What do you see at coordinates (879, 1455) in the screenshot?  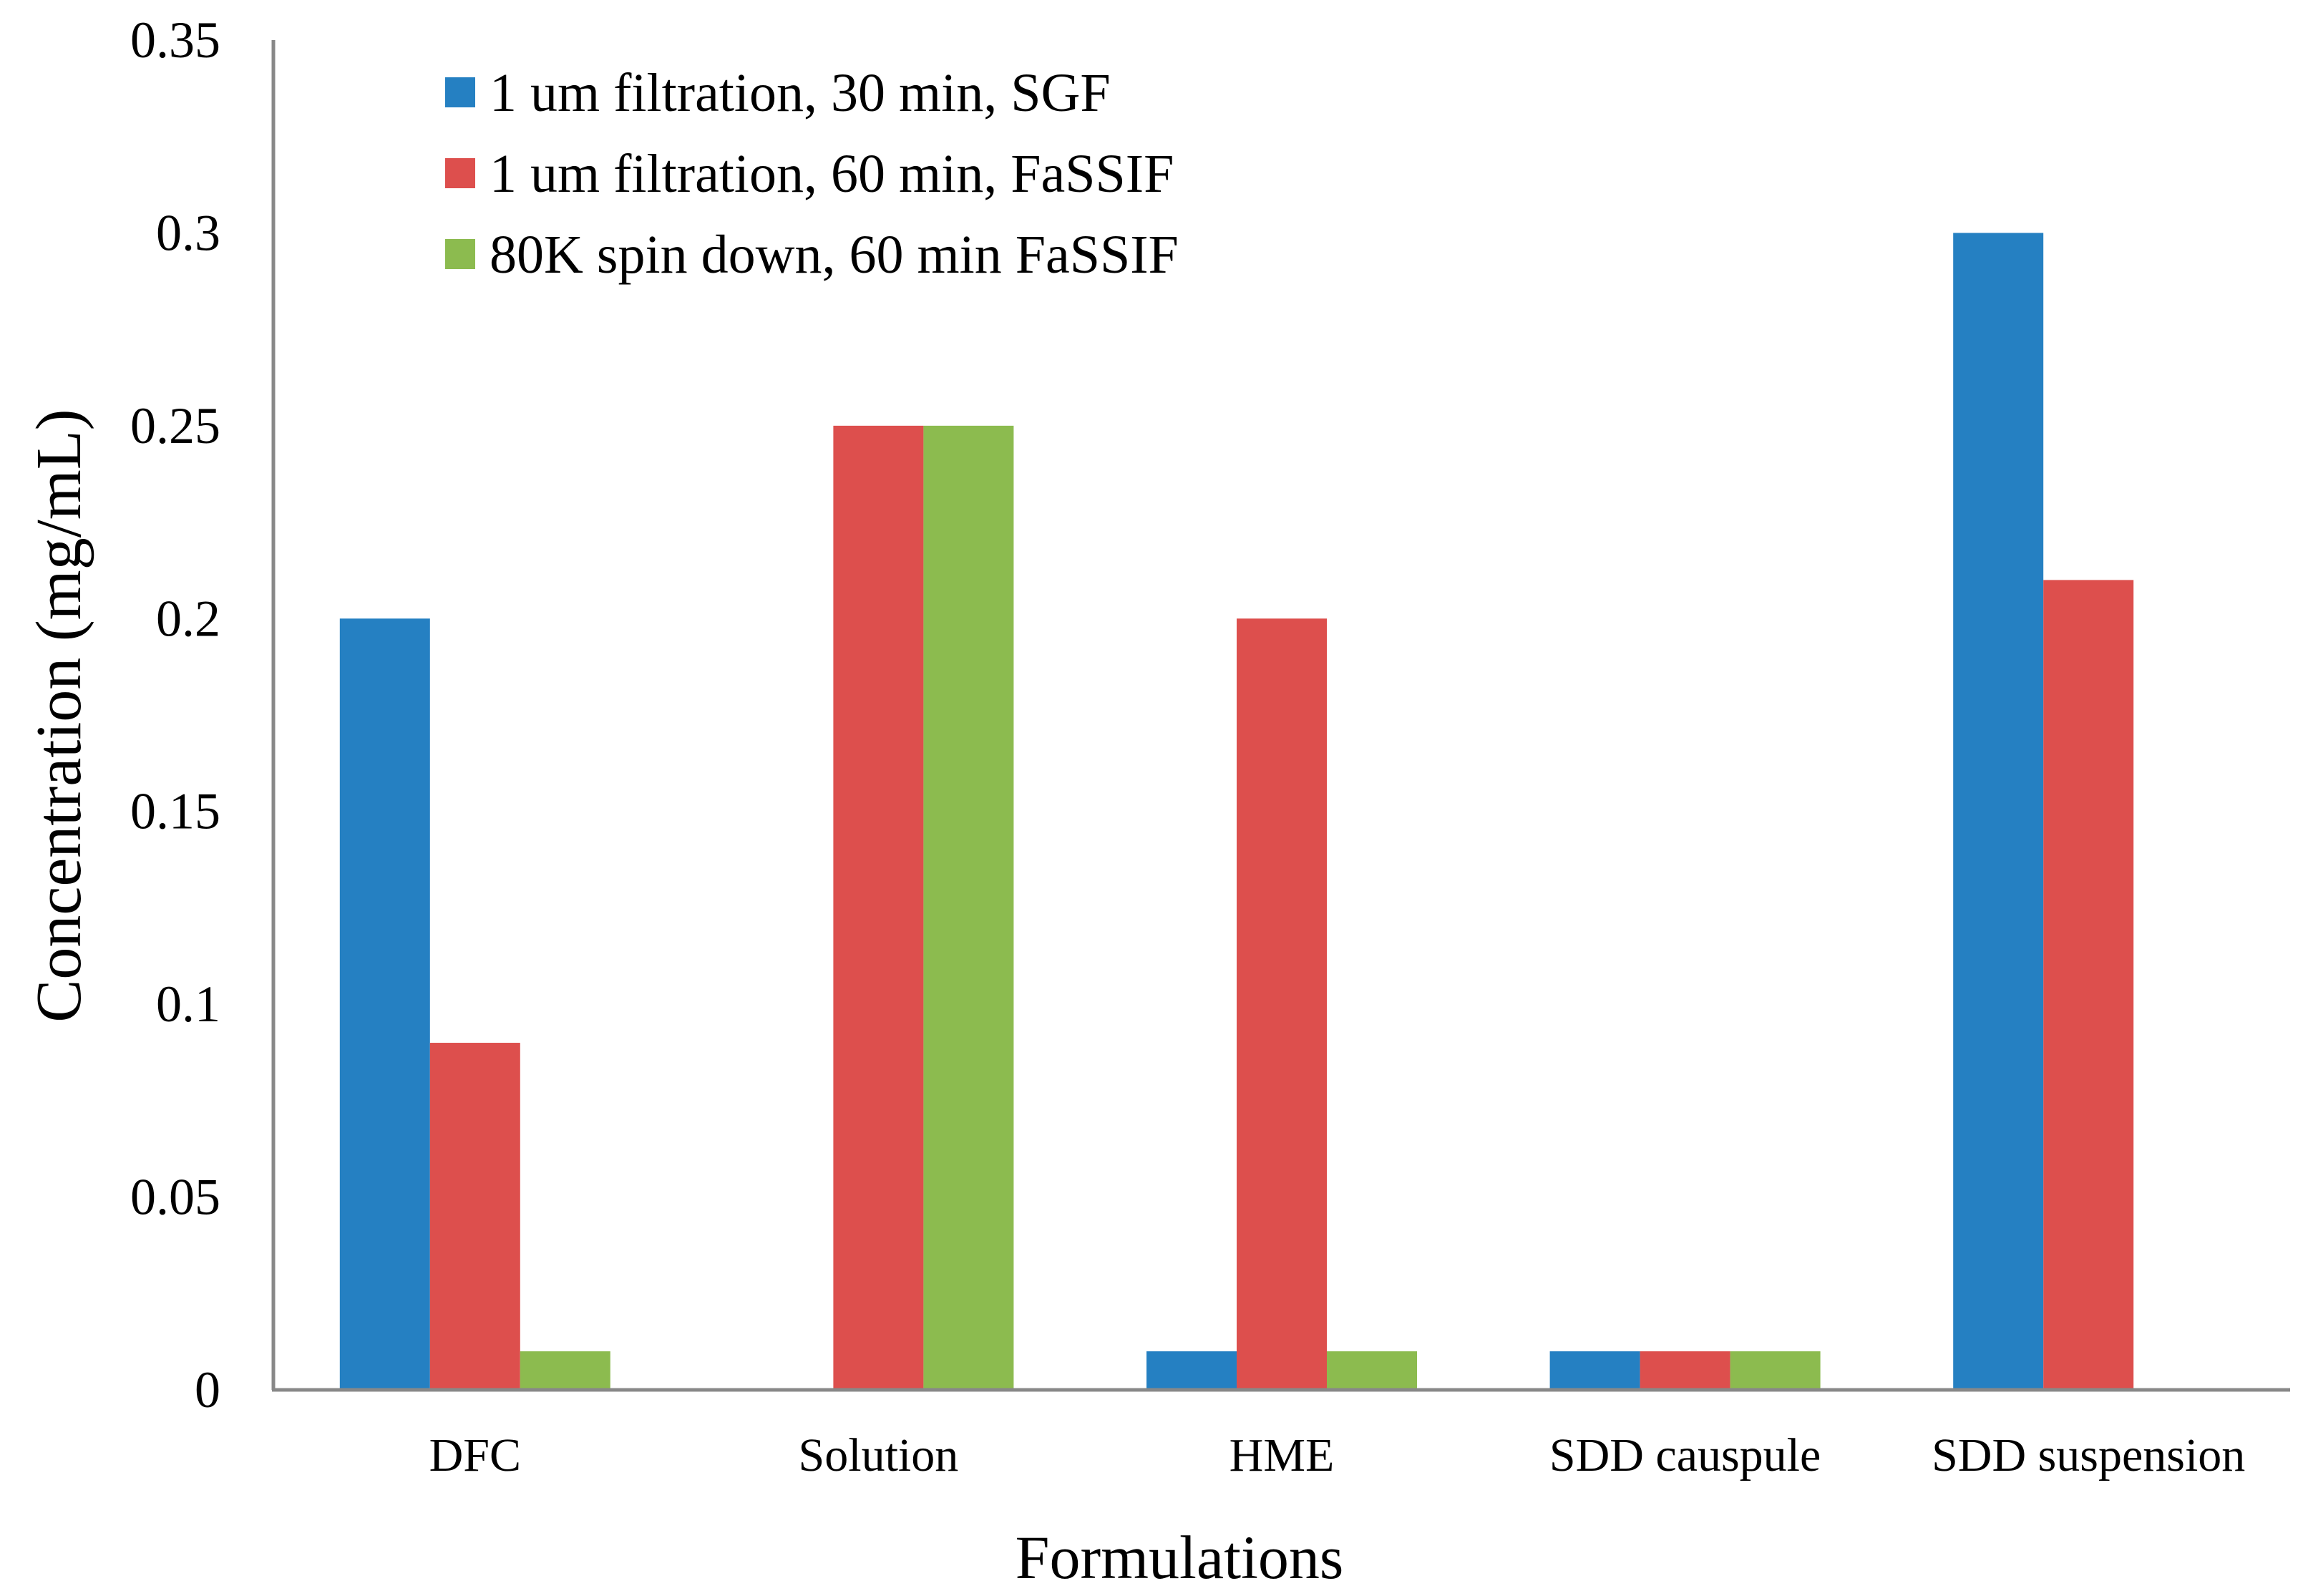 I see `x-category-label: Solution` at bounding box center [879, 1455].